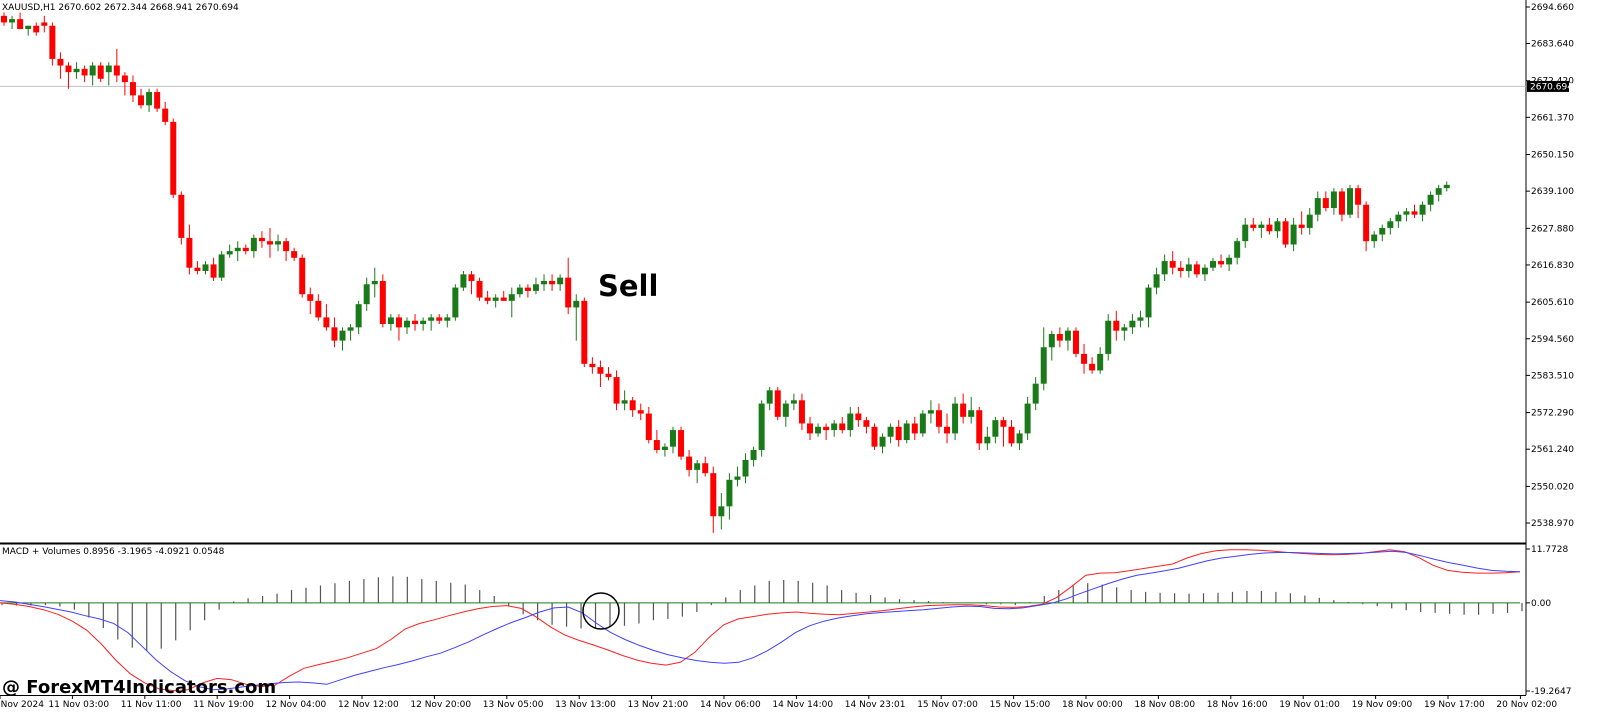 This screenshot has height=723, width=1600. What do you see at coordinates (1092, 705) in the screenshot?
I see `time-tick-label: 18 Nov 00:00` at bounding box center [1092, 705].